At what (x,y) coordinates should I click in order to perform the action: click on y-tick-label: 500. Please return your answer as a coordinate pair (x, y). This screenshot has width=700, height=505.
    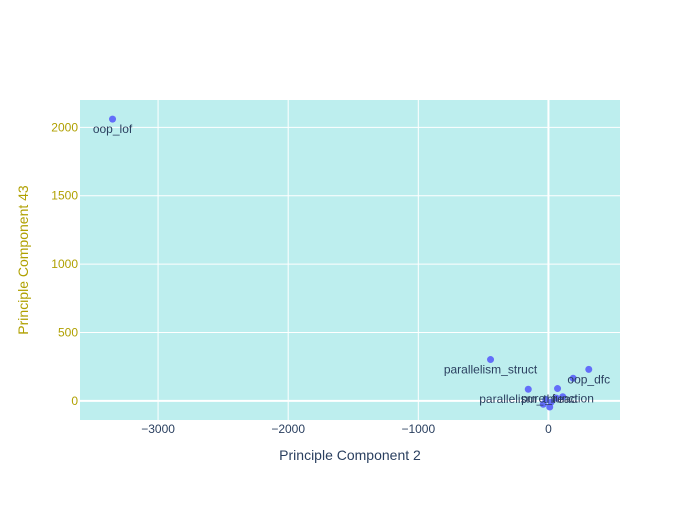
    Looking at the image, I should click on (68, 332).